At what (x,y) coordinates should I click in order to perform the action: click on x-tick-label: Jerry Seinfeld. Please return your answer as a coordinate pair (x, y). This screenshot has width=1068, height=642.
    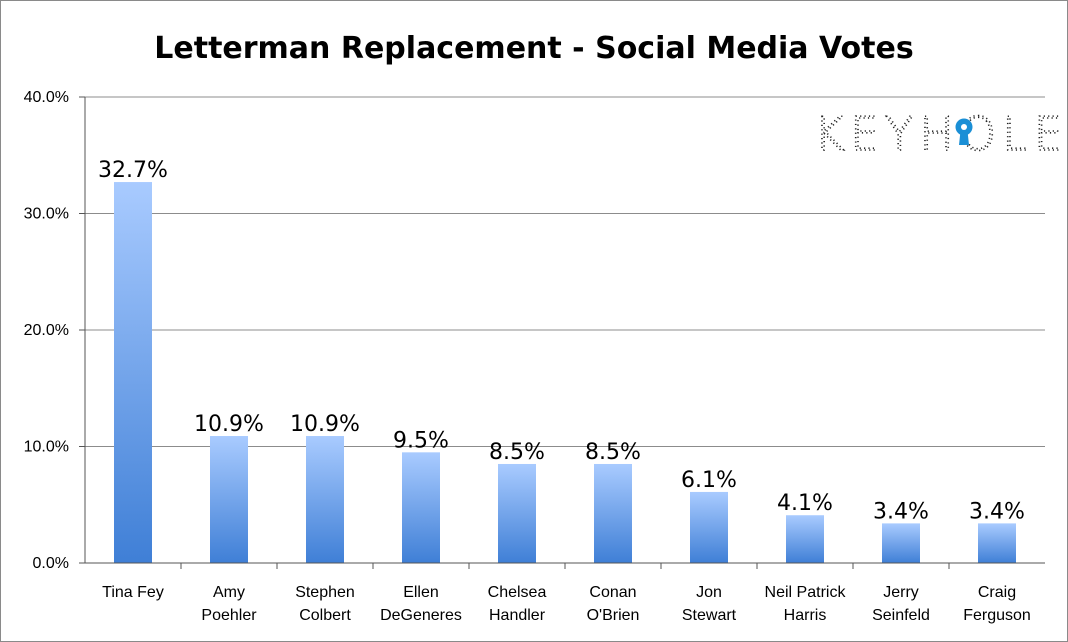
    Looking at the image, I should click on (901, 604).